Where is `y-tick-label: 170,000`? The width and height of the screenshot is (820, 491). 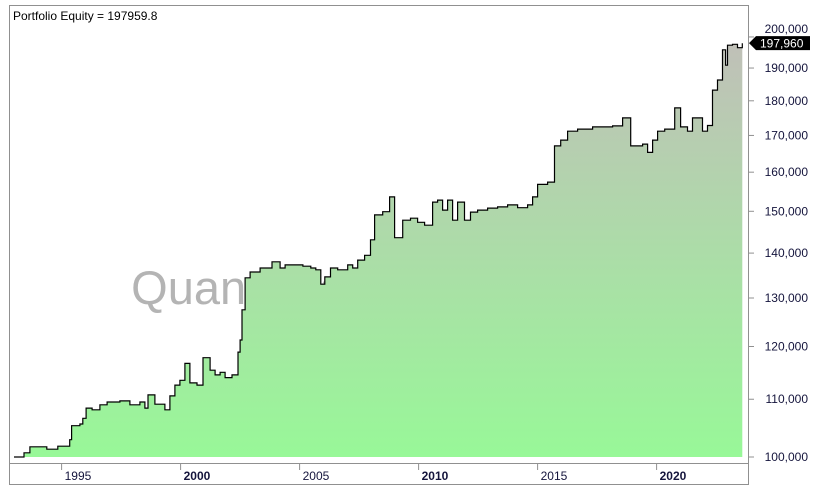
y-tick-label: 170,000 is located at coordinates (787, 135).